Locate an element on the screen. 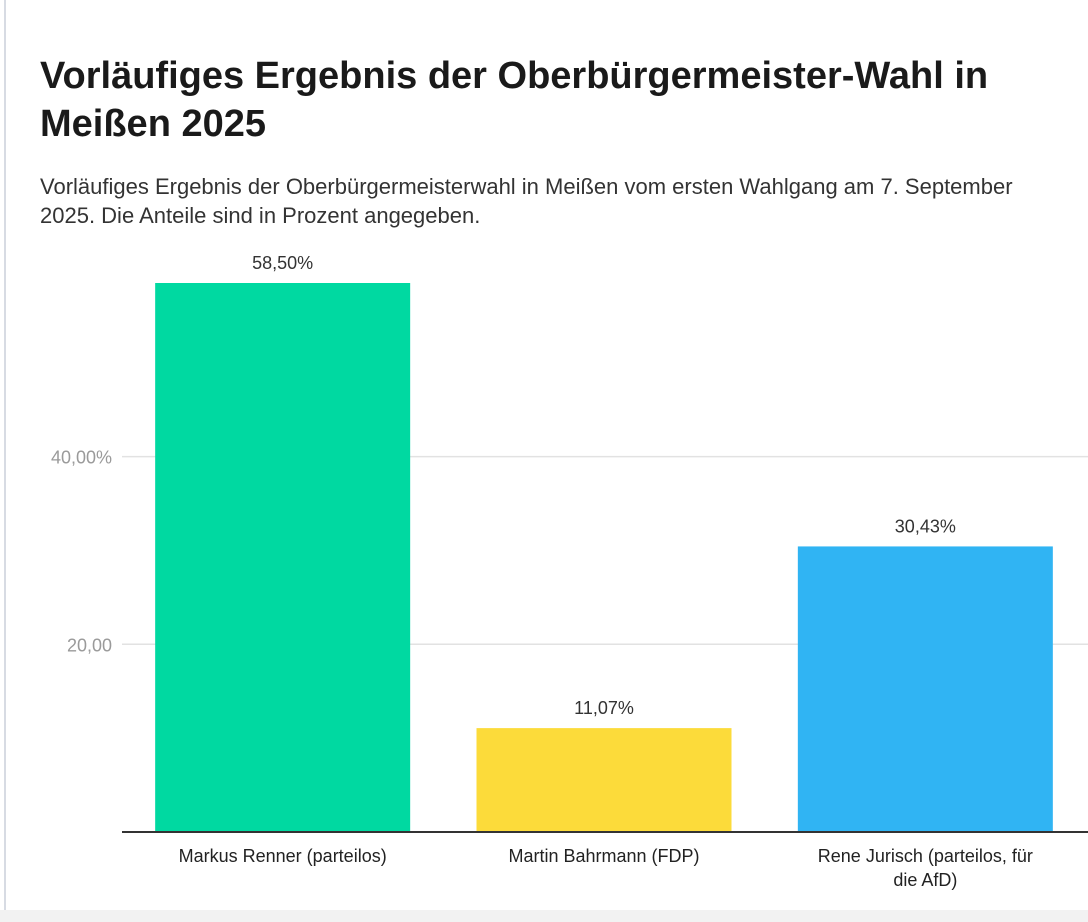  y-tick-label: 40,00% is located at coordinates (81, 458).